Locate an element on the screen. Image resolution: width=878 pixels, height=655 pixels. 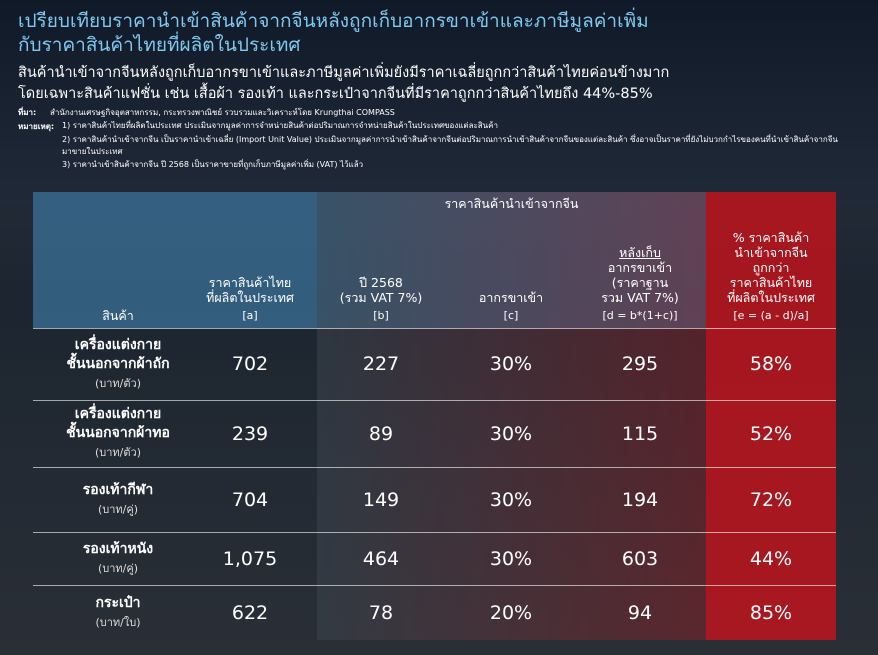
row-label: เครื่องแต่งกายชั้นนอกจากผ้าทอ (บาท/ตัว) is located at coordinates (118, 433).